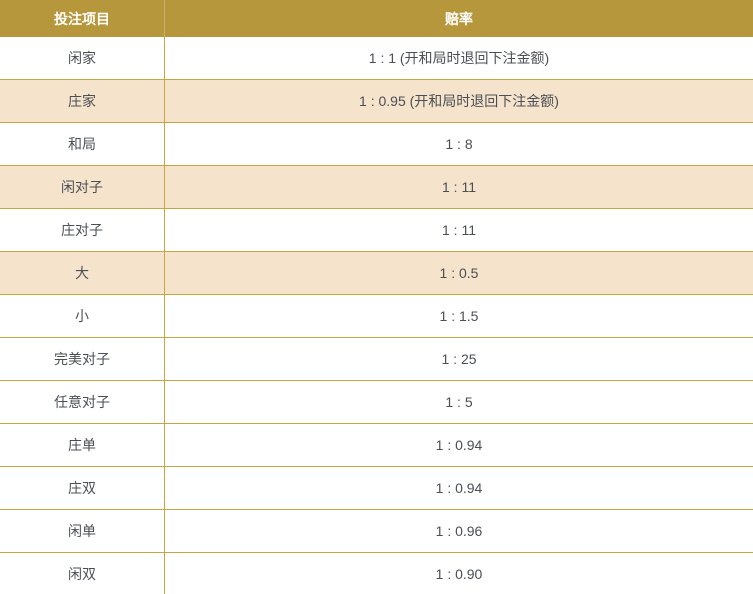 Image resolution: width=753 pixels, height=594 pixels. What do you see at coordinates (376, 401) in the screenshot?
I see `table-row: 任意对子 1 : 5` at bounding box center [376, 401].